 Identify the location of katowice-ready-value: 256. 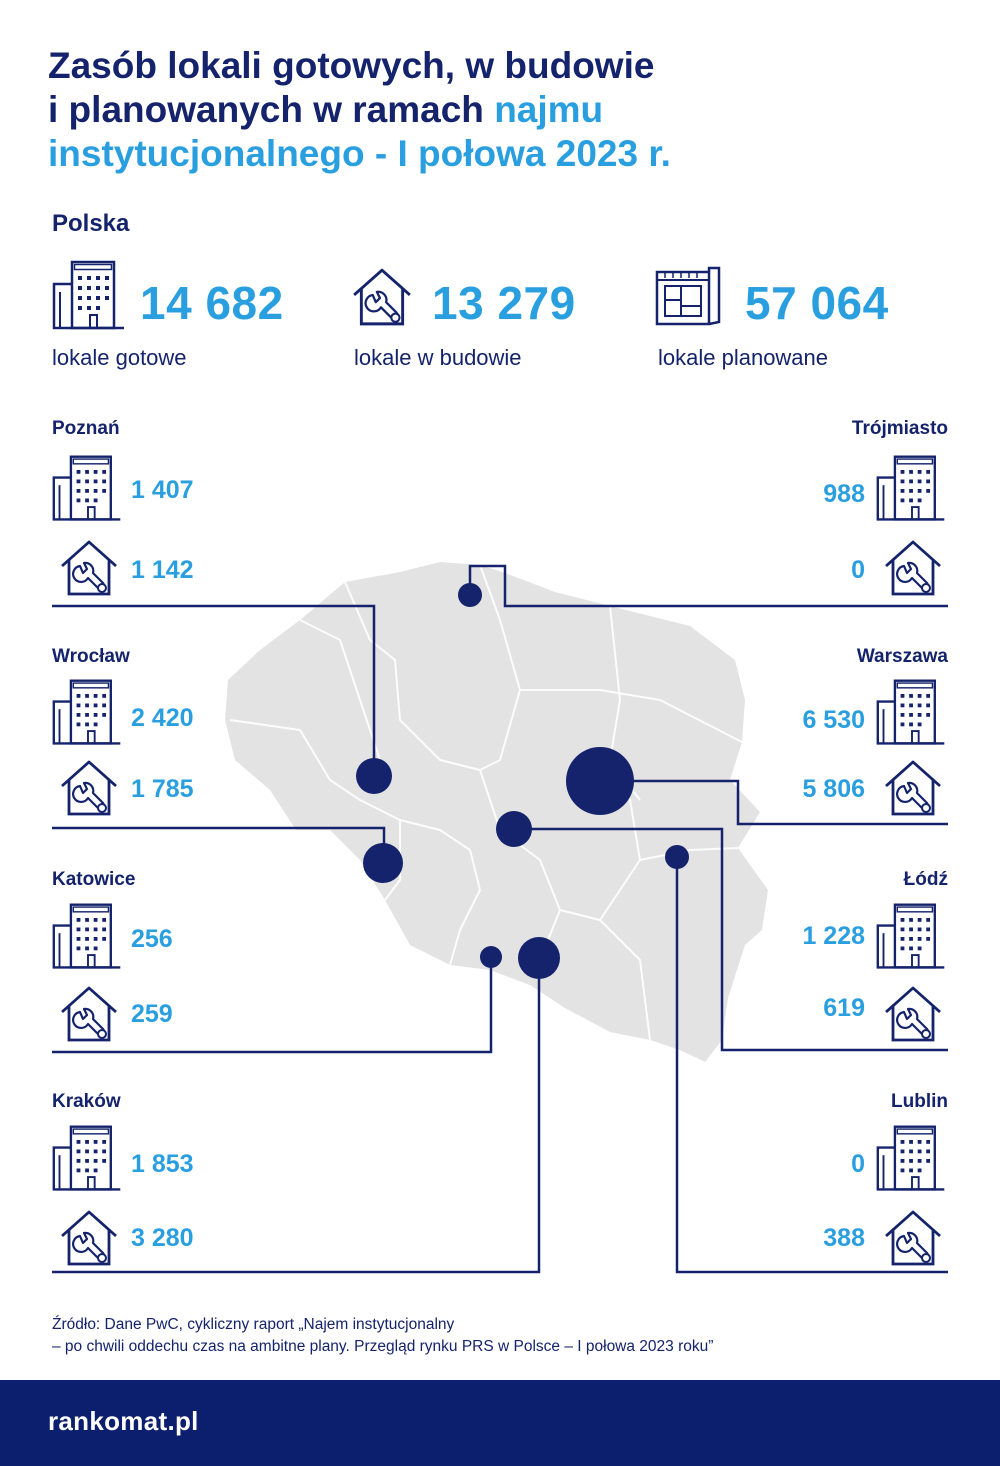
(152, 939).